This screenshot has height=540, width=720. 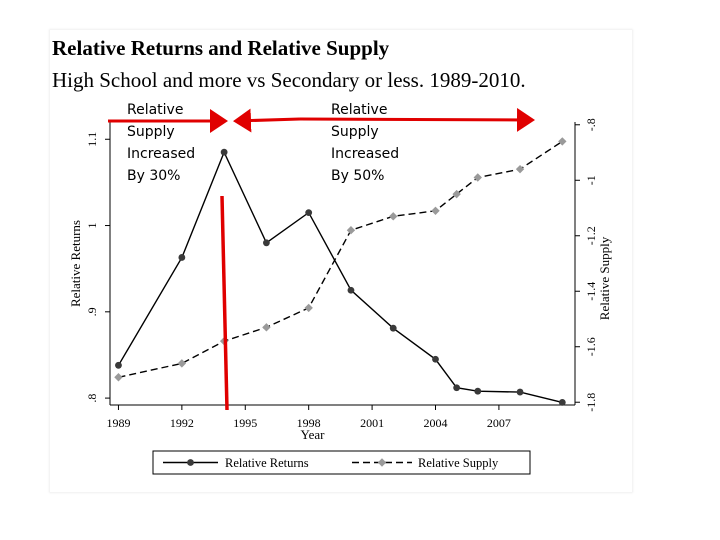 I want to click on y-right-tick-label: -1, so click(x=591, y=180).